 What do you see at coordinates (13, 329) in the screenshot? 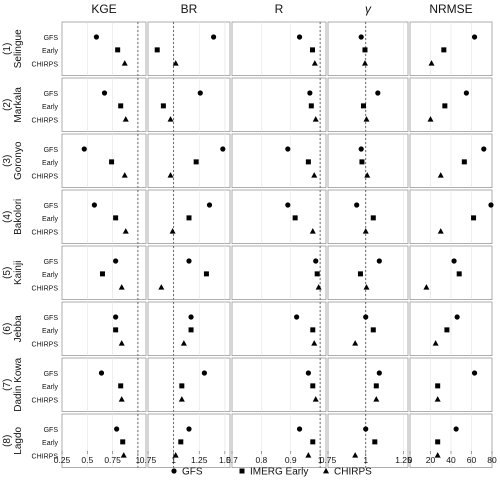
I see `basin-label-jebba: (6)Jebba` at bounding box center [13, 329].